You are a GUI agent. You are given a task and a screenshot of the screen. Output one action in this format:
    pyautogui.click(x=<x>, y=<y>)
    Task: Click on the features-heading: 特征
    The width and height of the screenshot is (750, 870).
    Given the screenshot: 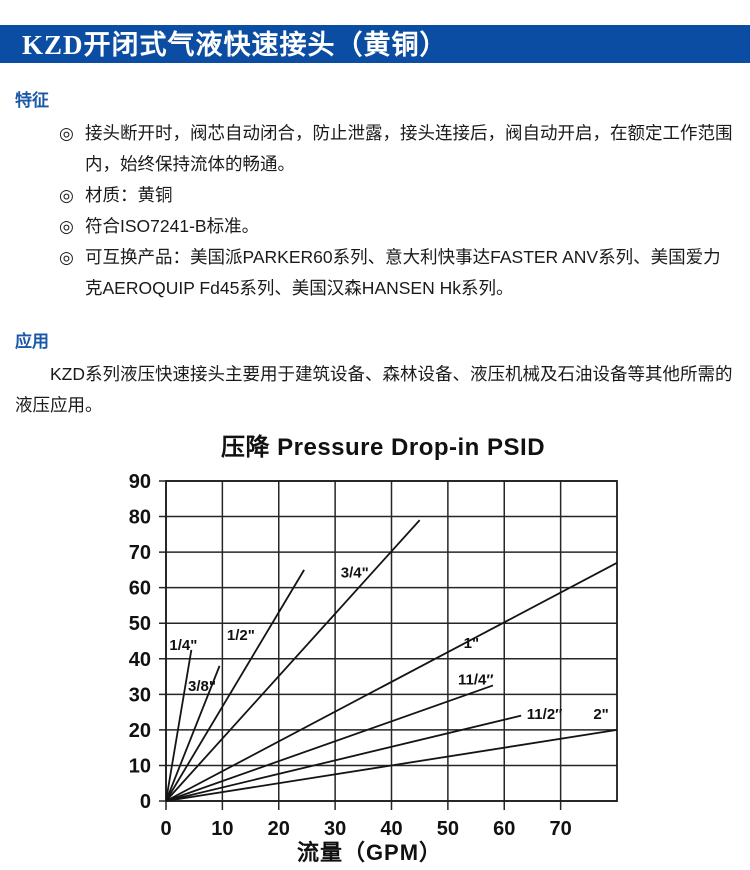 What is the action you would take?
    pyautogui.click(x=32, y=100)
    